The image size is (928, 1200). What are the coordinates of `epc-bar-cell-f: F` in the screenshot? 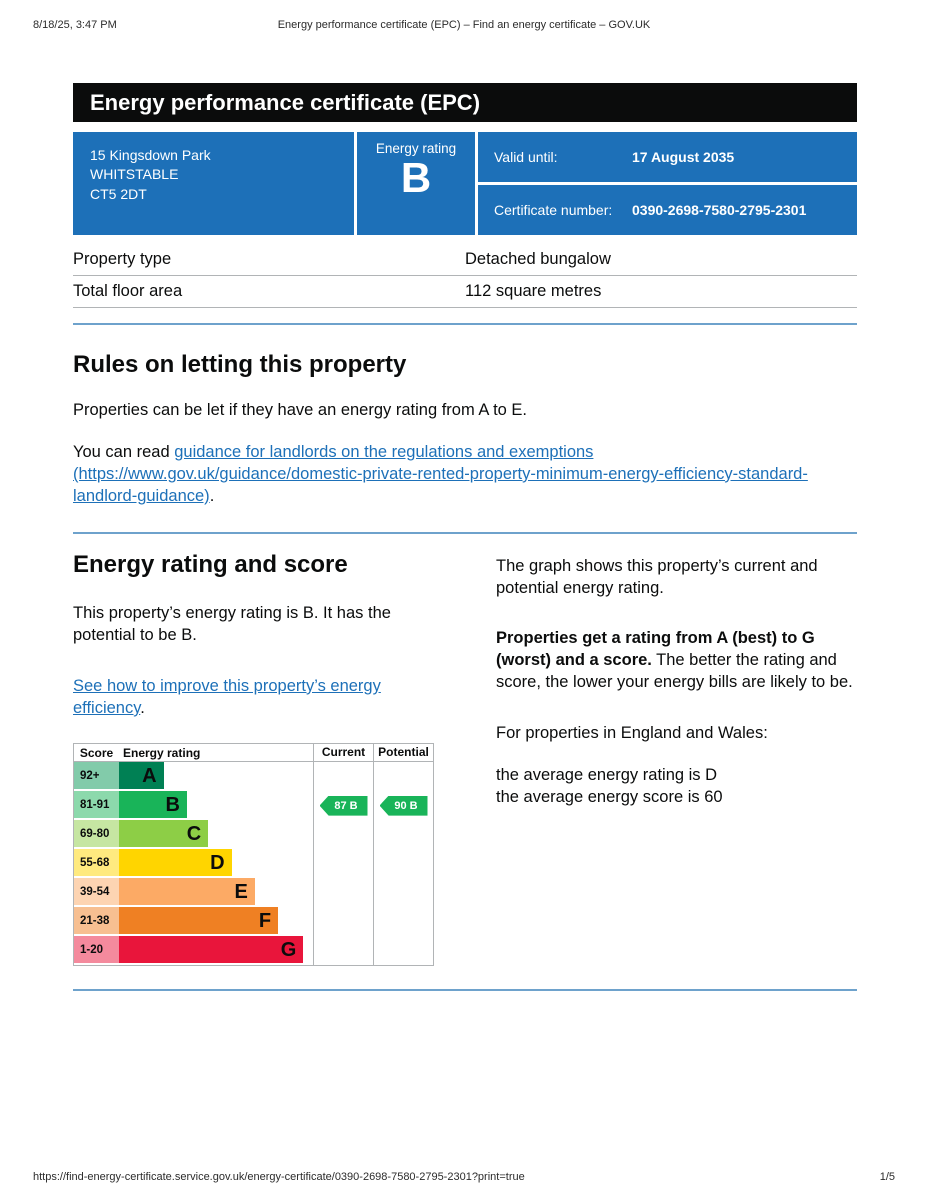 It's located at (216, 921).